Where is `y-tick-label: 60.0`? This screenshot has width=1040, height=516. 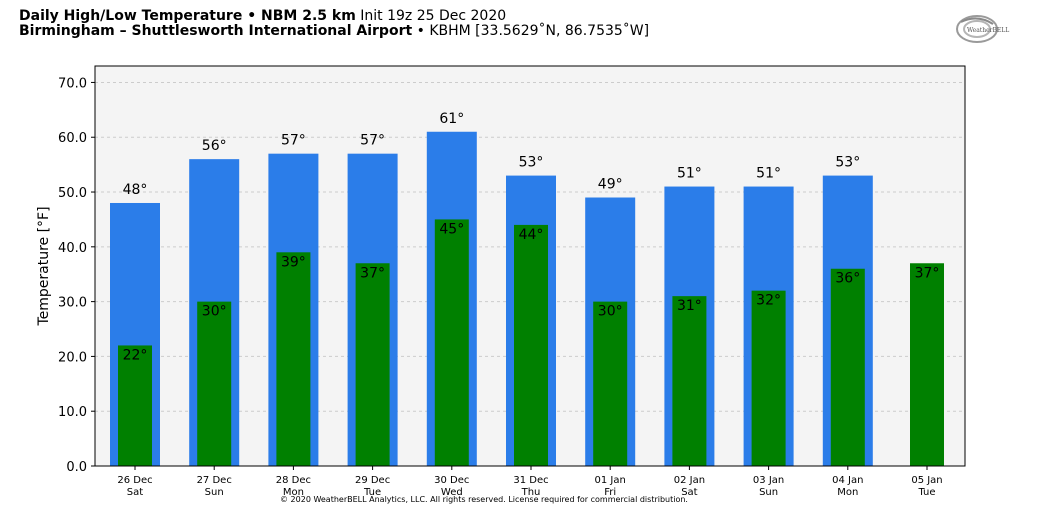 y-tick-label: 60.0 is located at coordinates (72, 138).